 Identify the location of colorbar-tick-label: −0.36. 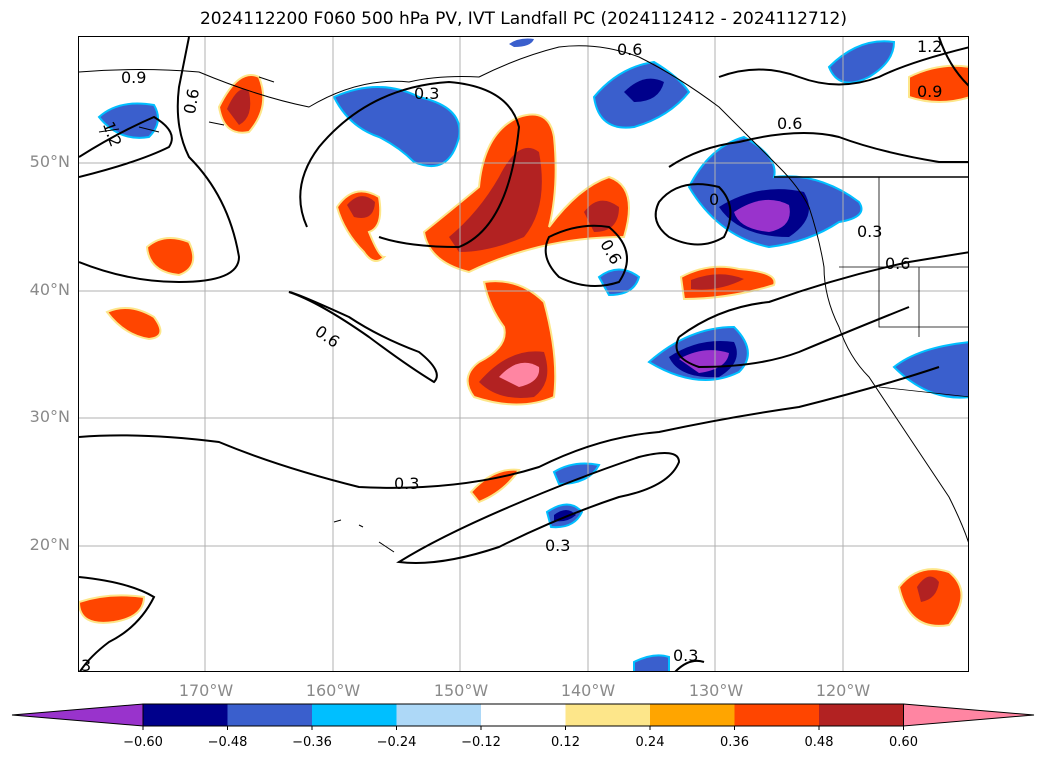
(312, 742).